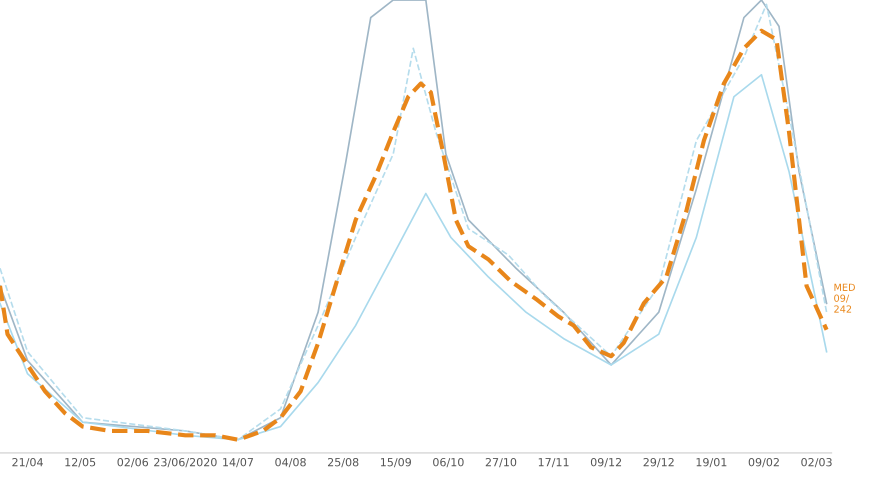  Describe the element at coordinates (501, 463) in the screenshot. I see `x-tick-label: 27/10` at that location.